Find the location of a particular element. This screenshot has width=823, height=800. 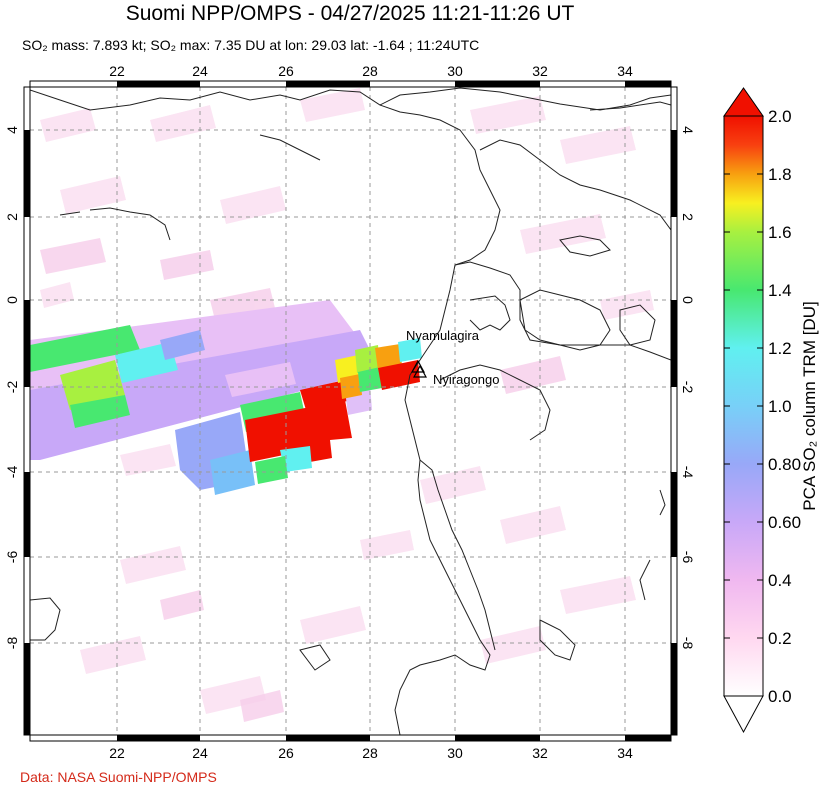

colorbar-tick-label: 0.80 is located at coordinates (784, 464).